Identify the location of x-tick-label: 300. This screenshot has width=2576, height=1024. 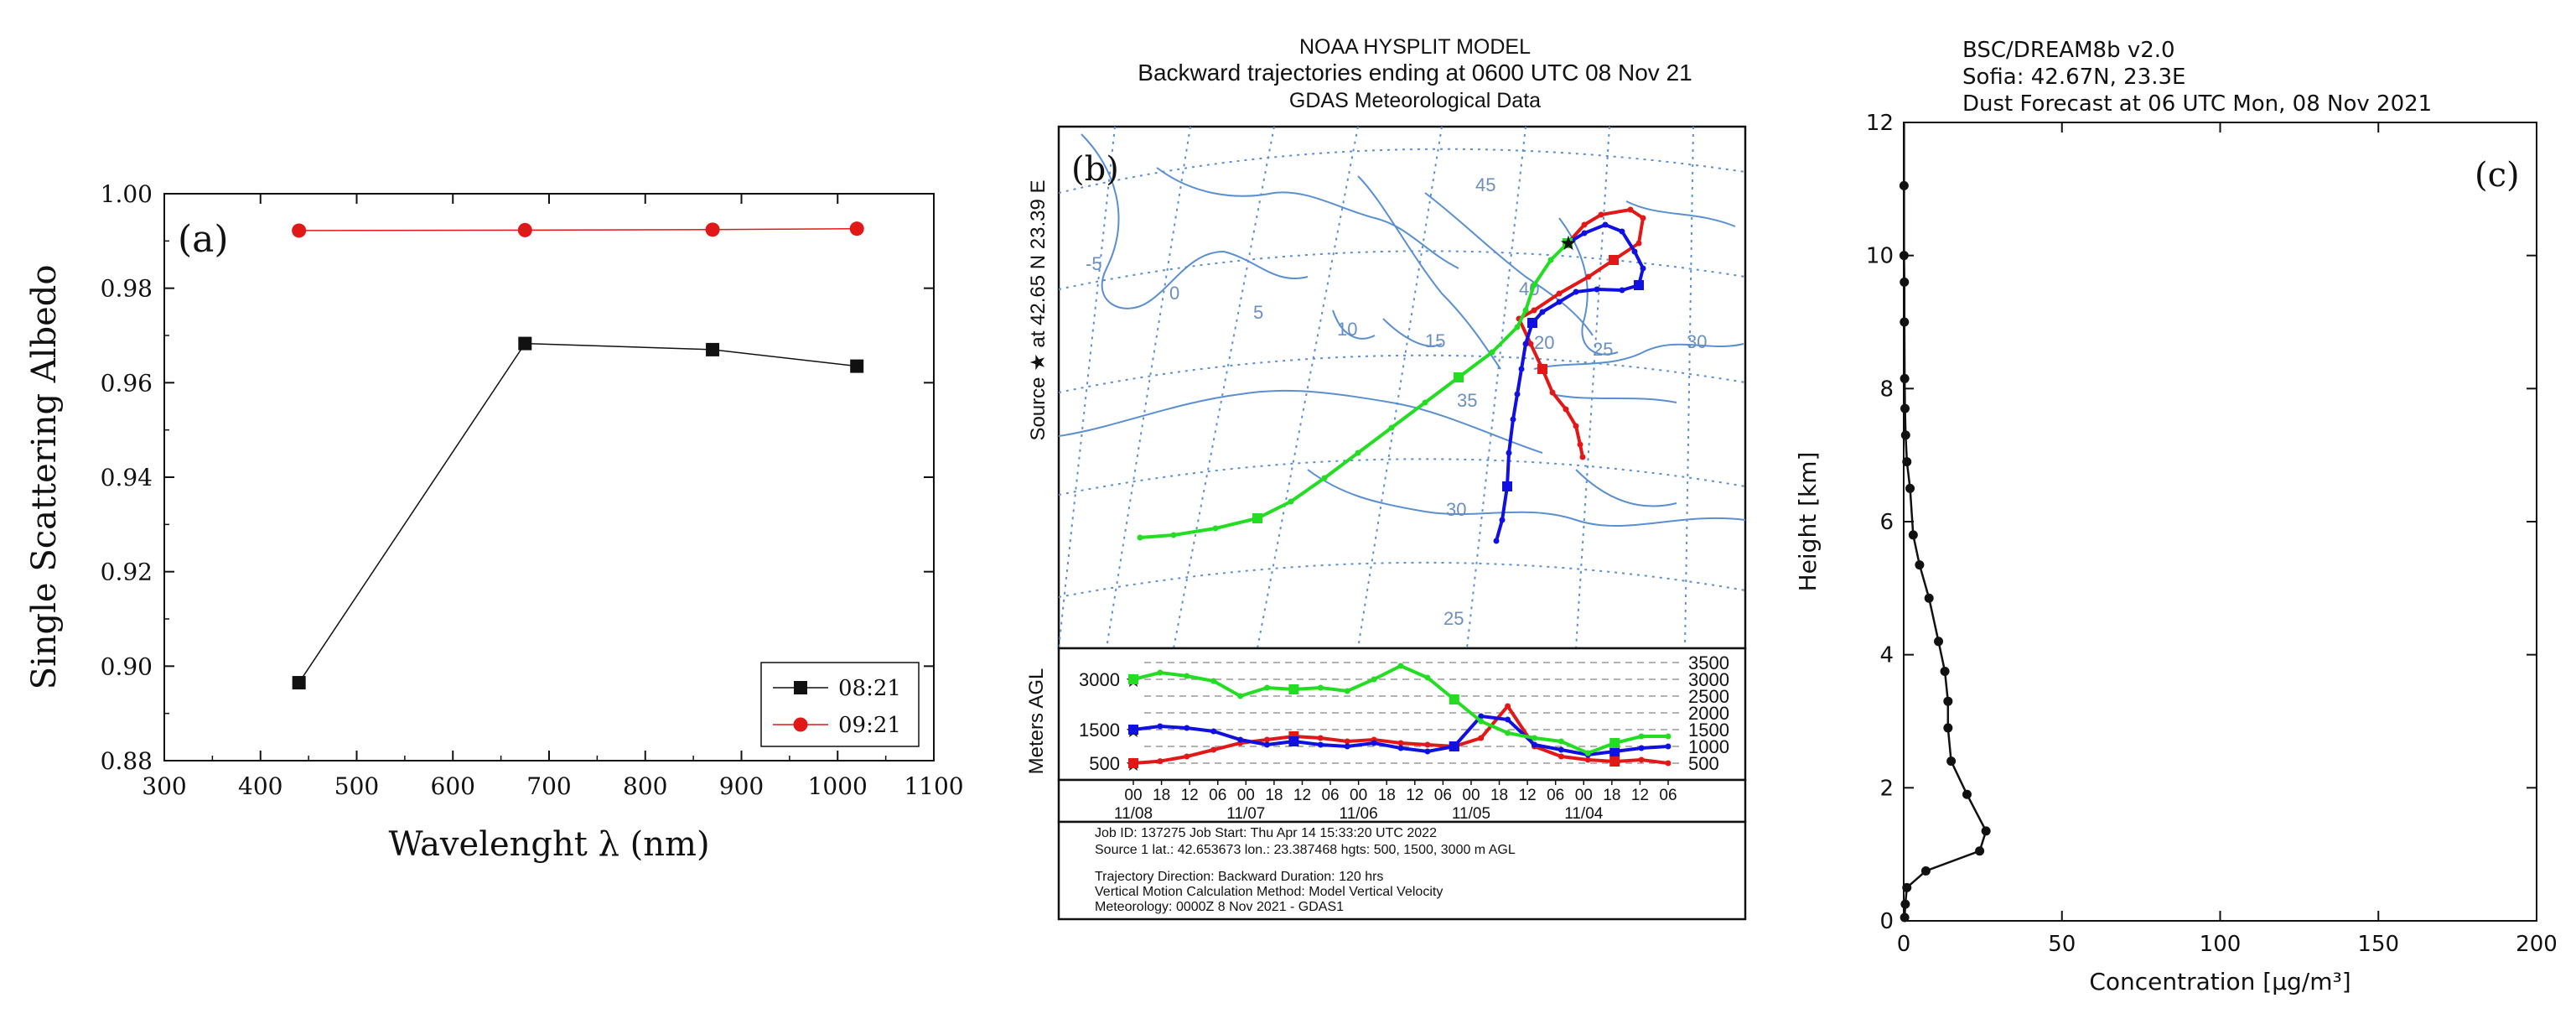
(164, 786).